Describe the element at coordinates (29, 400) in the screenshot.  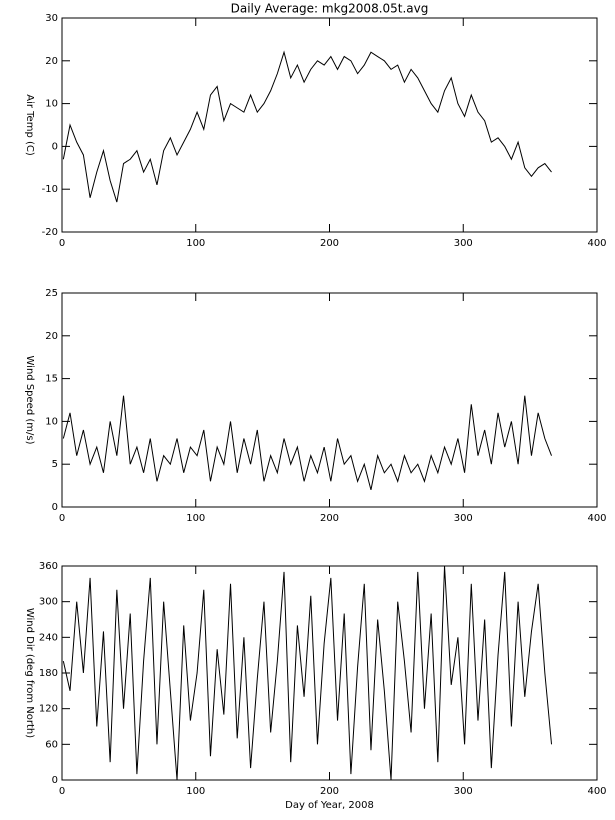
I see `y-axis-label: Wind Speed (m/s)` at that location.